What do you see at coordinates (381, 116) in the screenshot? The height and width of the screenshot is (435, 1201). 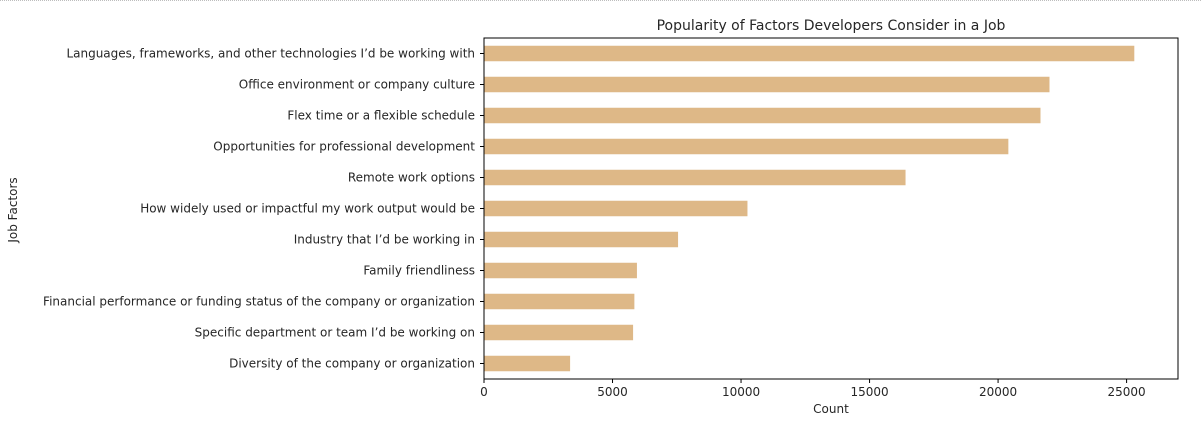 I see `category-label: Flex time or a flexible schedule` at bounding box center [381, 116].